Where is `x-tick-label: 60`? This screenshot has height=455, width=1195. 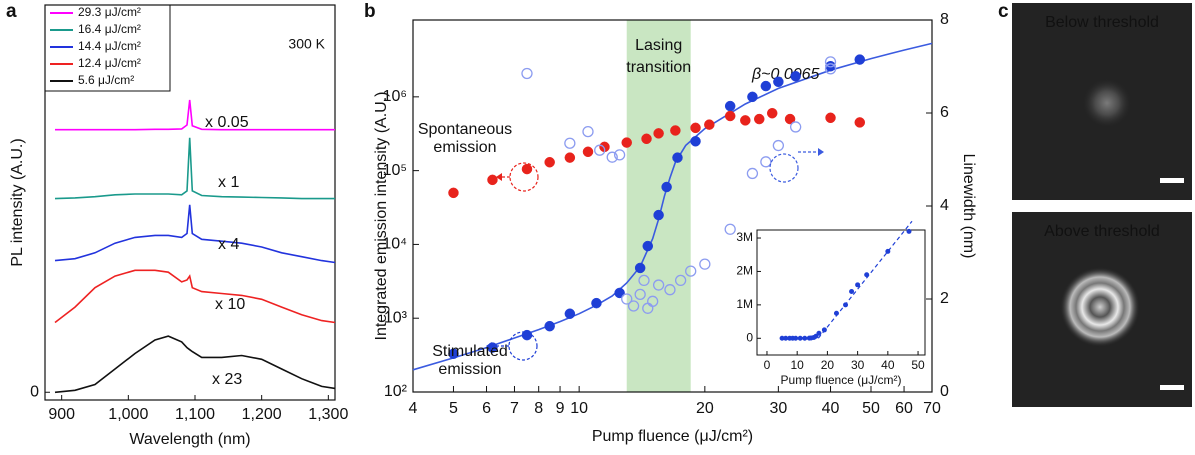
x-tick-label: 60 is located at coordinates (904, 408).